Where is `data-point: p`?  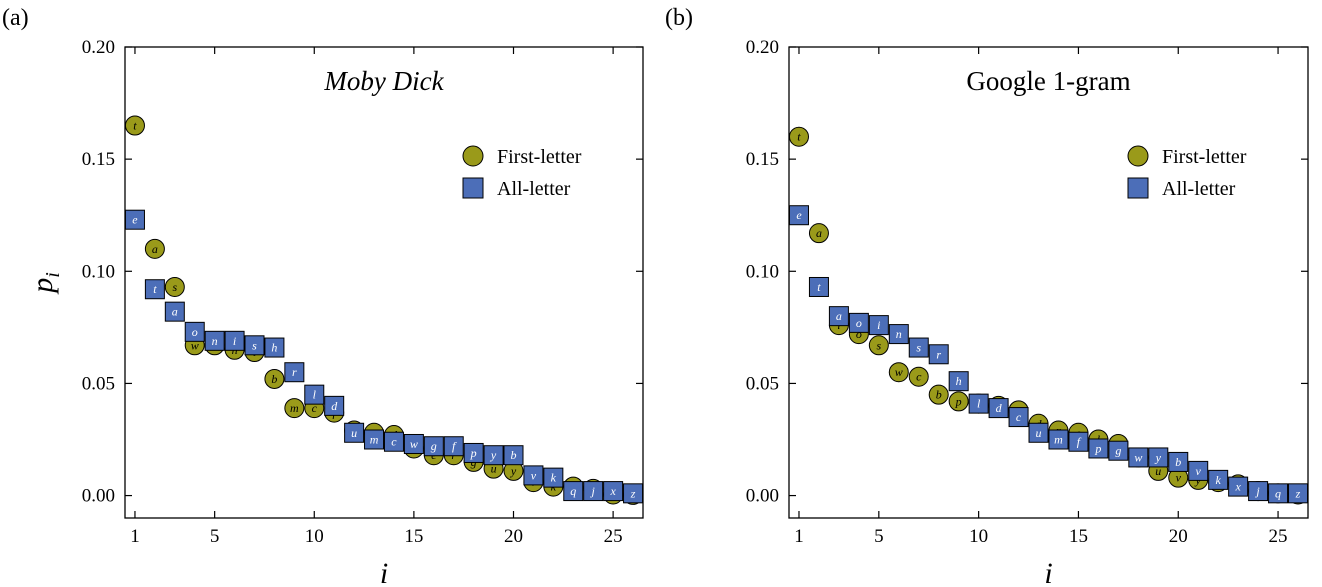 data-point: p is located at coordinates (1098, 448).